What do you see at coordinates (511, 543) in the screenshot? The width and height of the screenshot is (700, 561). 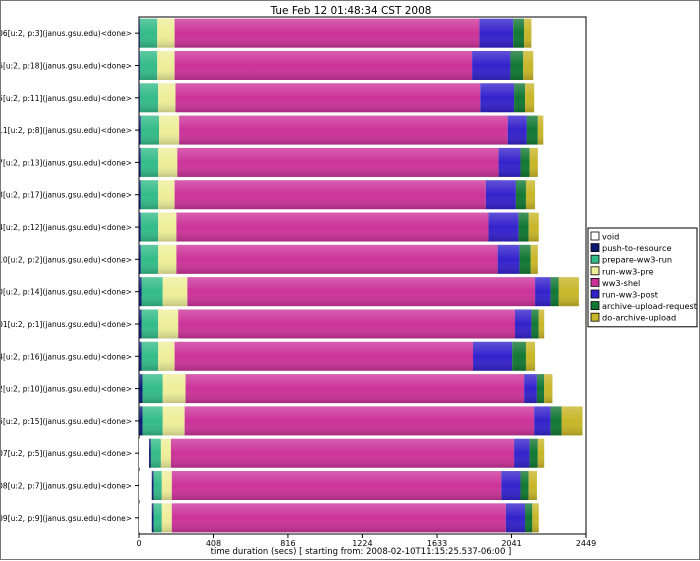 I see `x-tick-label: 2041` at bounding box center [511, 543].